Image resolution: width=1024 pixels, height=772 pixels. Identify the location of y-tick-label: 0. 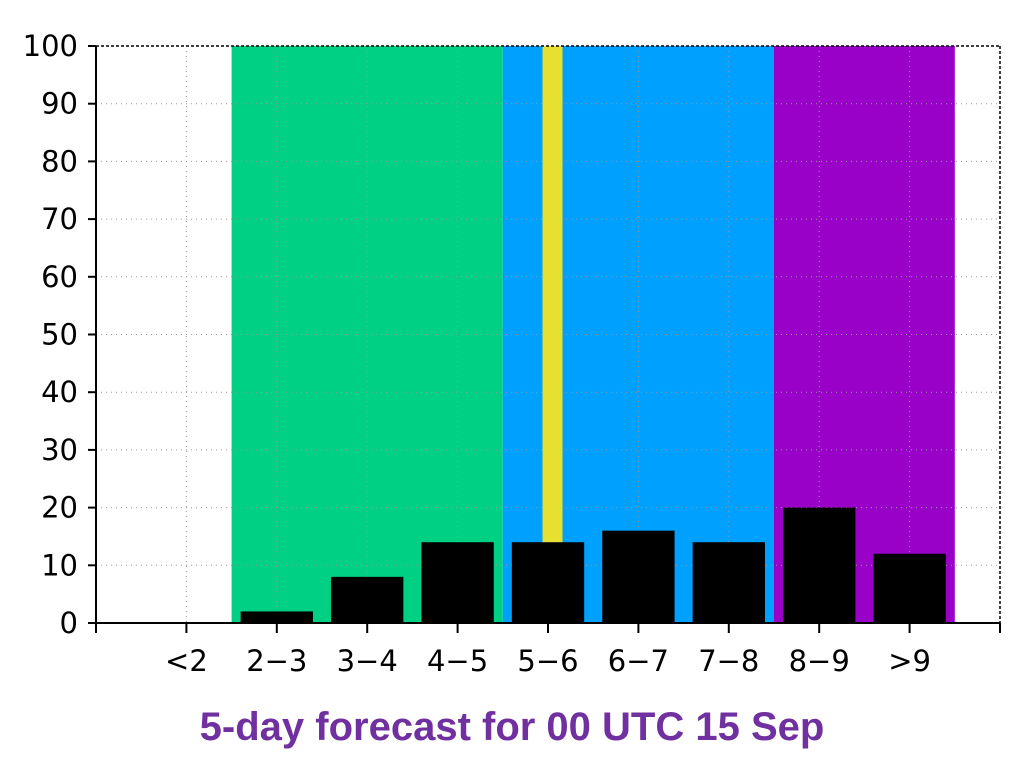
(69, 623).